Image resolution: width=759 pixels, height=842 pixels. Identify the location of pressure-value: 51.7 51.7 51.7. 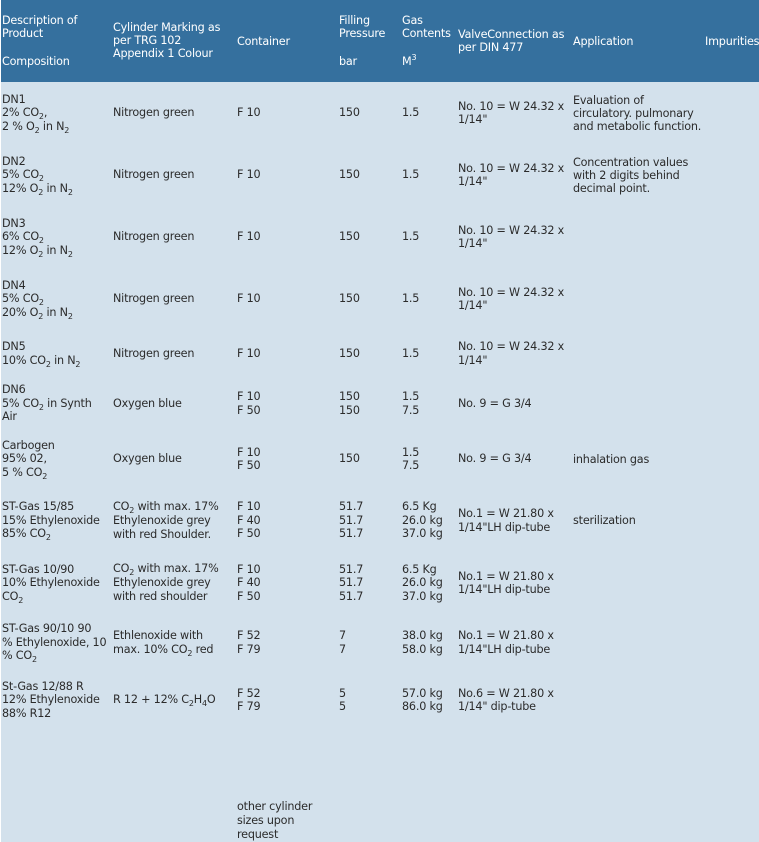
(370, 583).